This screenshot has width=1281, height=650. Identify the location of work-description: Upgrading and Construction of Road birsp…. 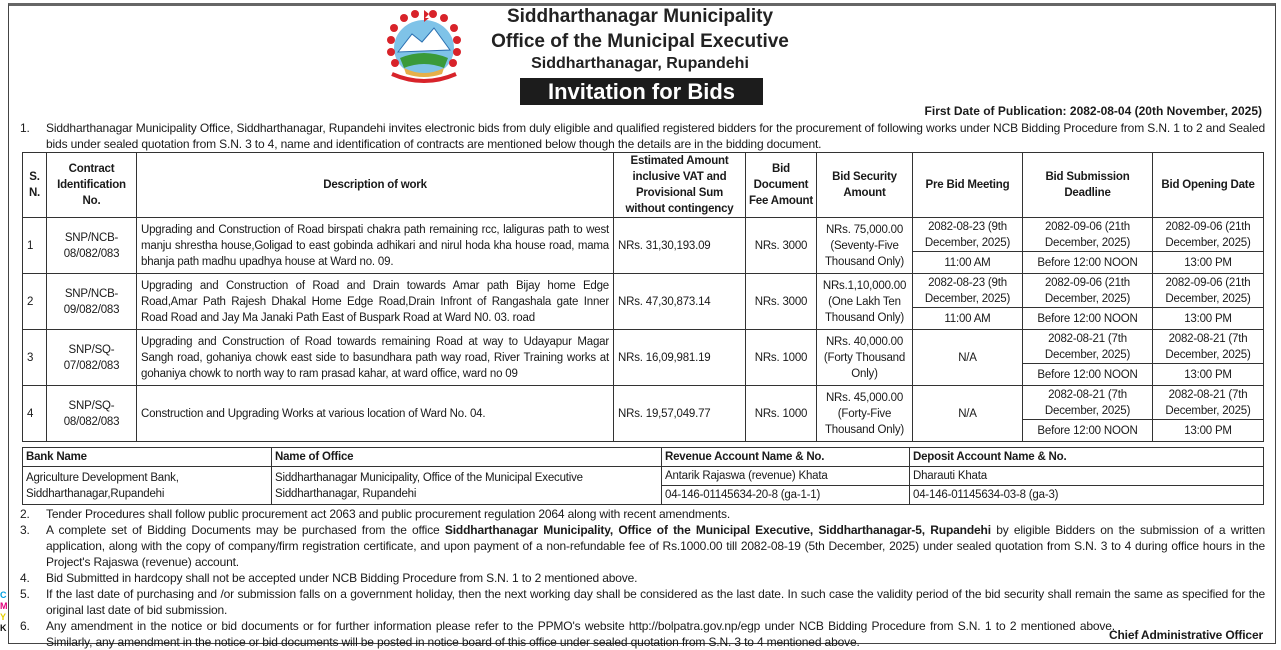
(375, 245).